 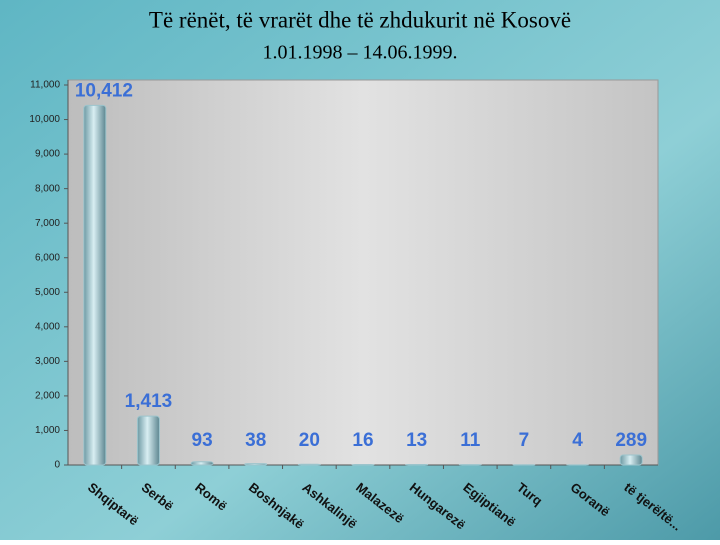 I want to click on value-label: 16, so click(x=362, y=440).